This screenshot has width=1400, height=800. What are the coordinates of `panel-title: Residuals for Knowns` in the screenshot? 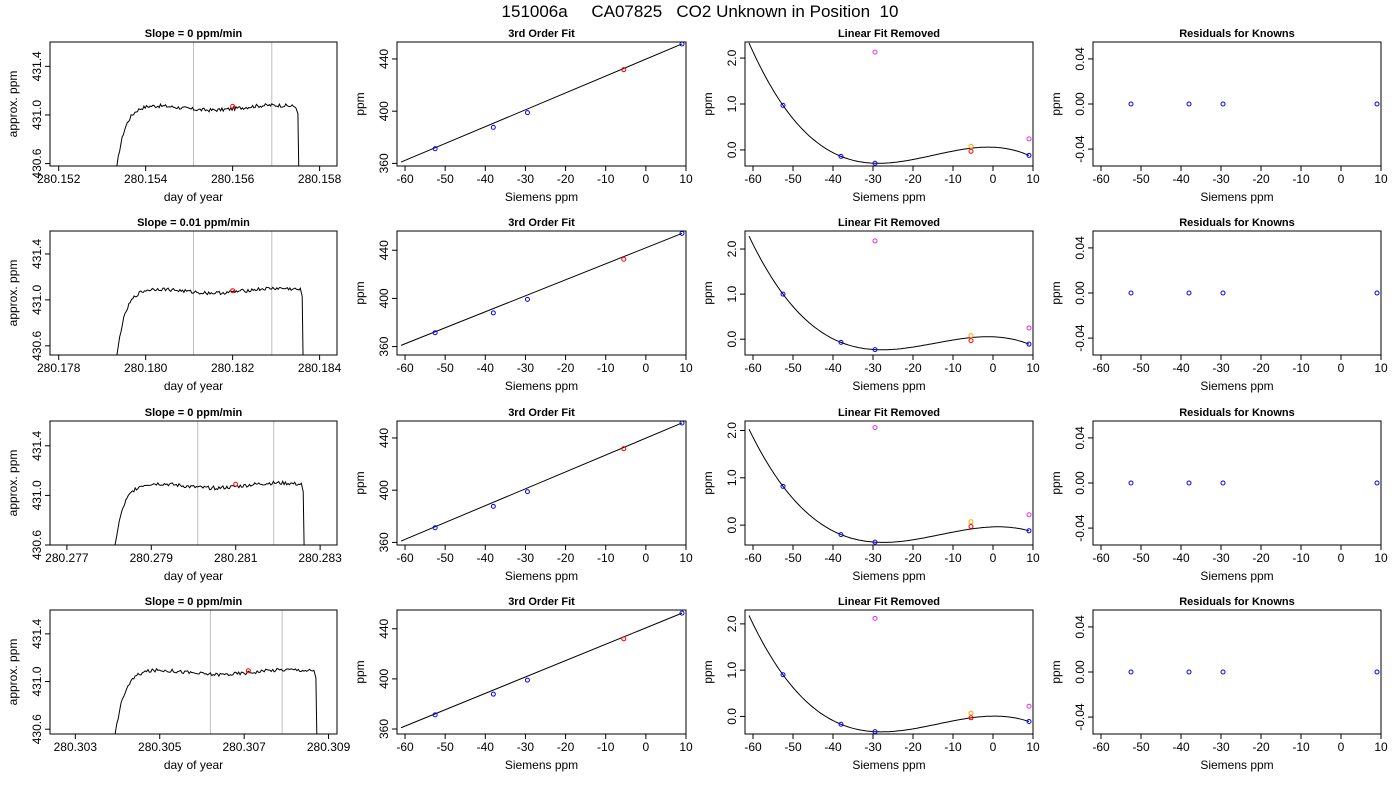 It's located at (1237, 413).